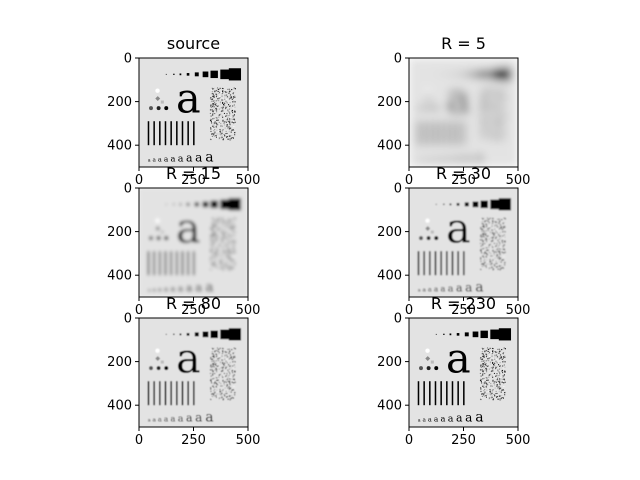 The height and width of the screenshot is (480, 640). Describe the element at coordinates (193, 43) in the screenshot. I see `panel-title: source` at that location.